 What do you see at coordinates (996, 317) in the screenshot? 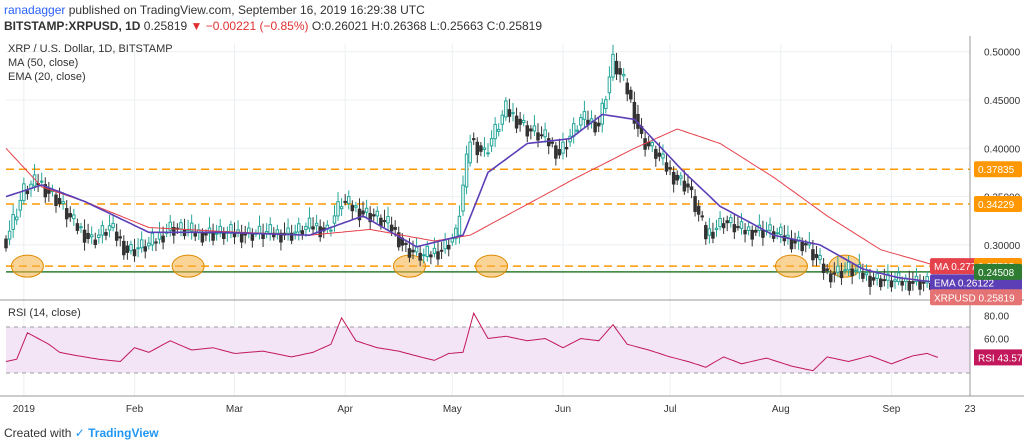
I see `rsi-tick-label: 80.00` at bounding box center [996, 317].